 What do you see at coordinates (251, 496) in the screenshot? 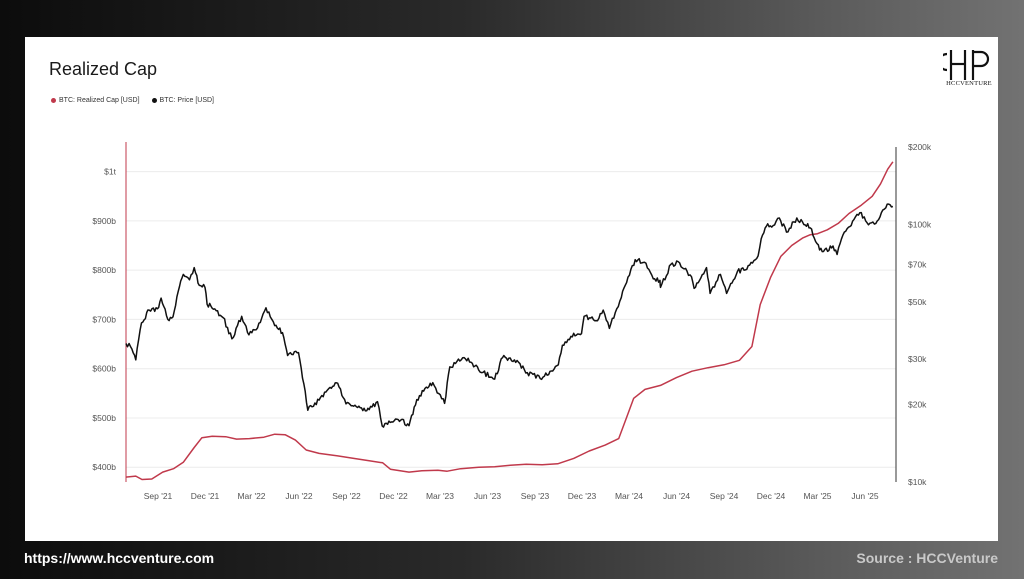
I see `x-tick-label: Mar '22` at bounding box center [251, 496].